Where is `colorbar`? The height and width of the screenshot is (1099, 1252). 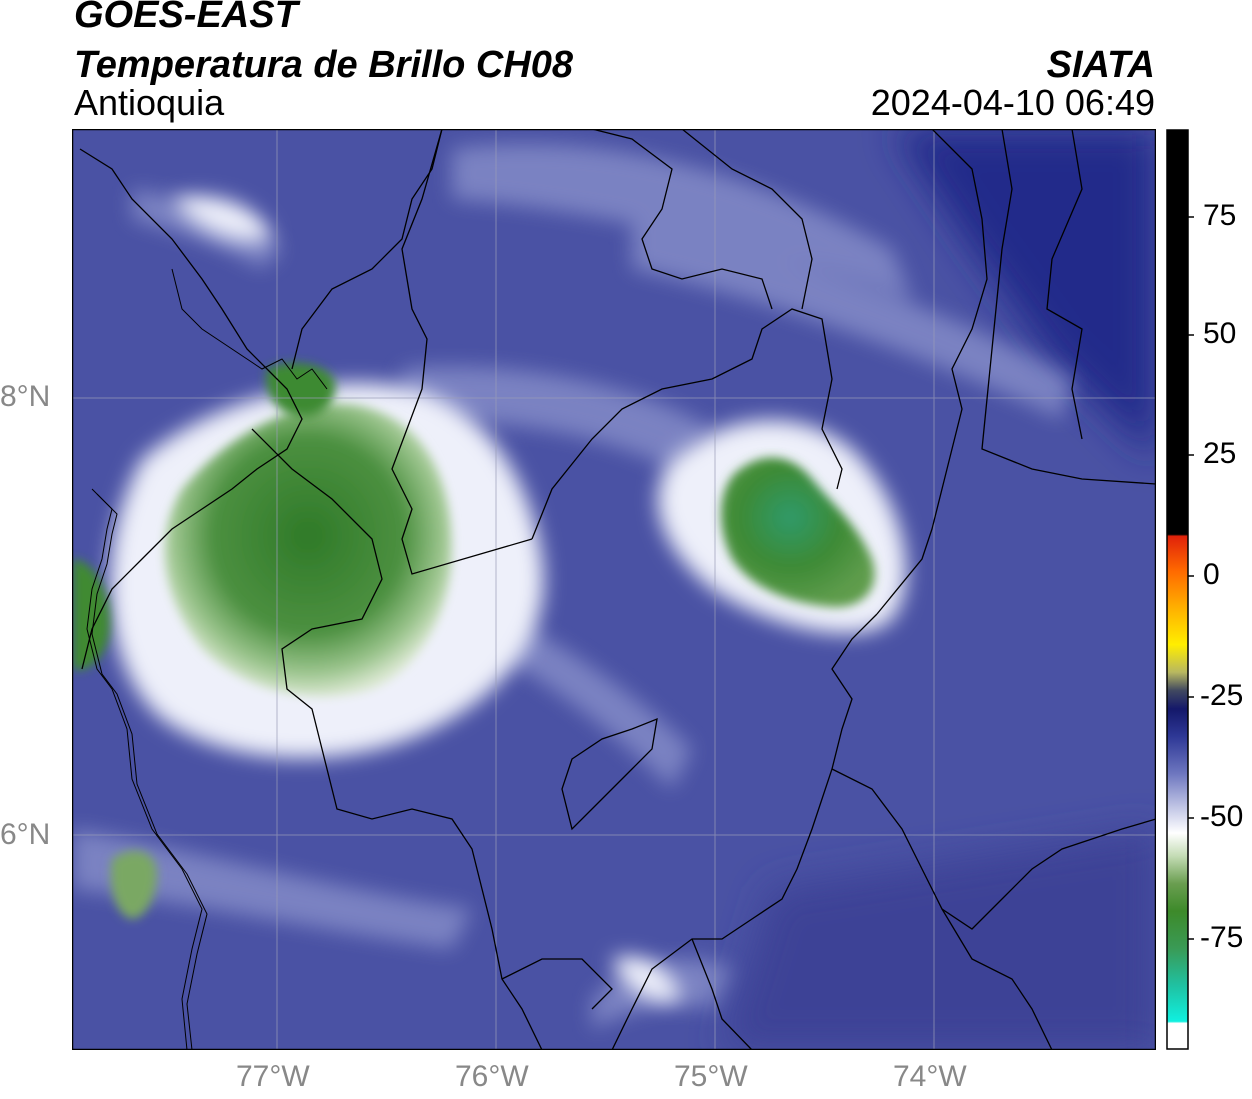 colorbar is located at coordinates (1180, 589).